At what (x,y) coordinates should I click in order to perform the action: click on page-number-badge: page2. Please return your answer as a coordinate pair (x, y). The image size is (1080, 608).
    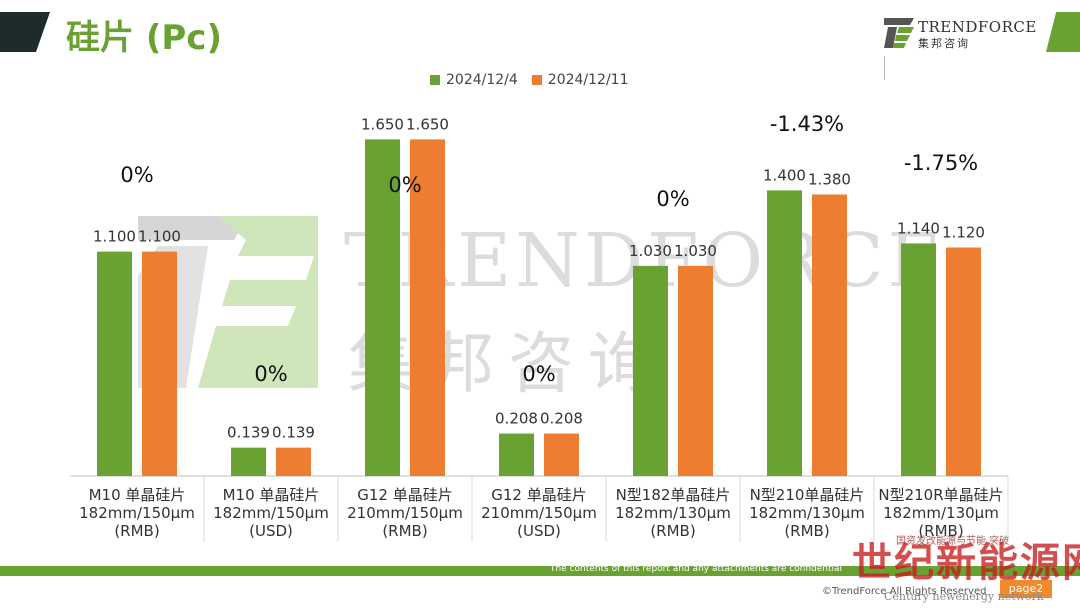
    Looking at the image, I should click on (1026, 589).